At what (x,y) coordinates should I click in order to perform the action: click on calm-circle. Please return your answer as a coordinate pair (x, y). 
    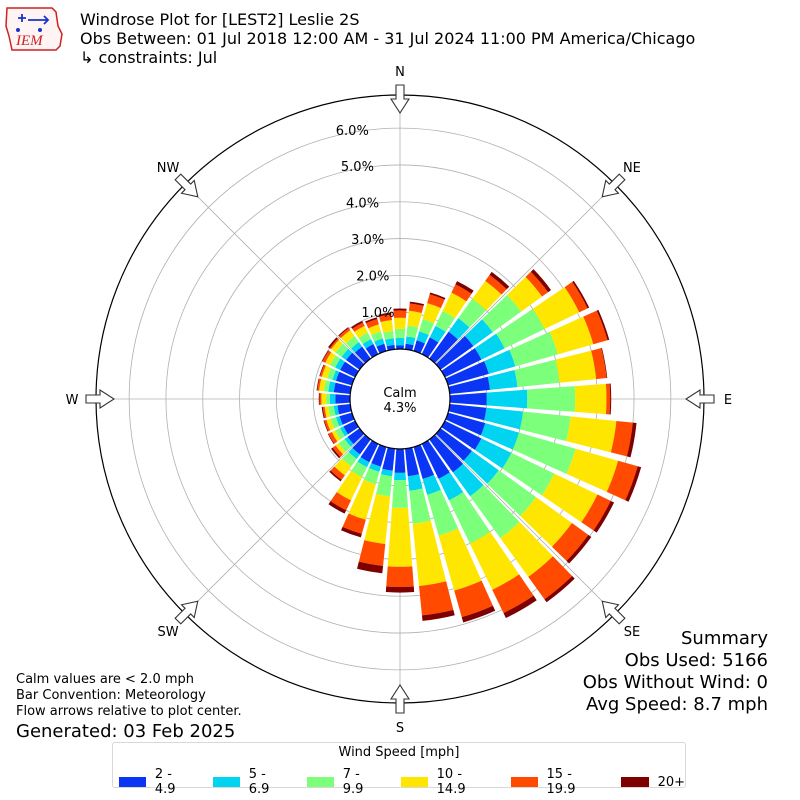
    Looking at the image, I should click on (400, 399).